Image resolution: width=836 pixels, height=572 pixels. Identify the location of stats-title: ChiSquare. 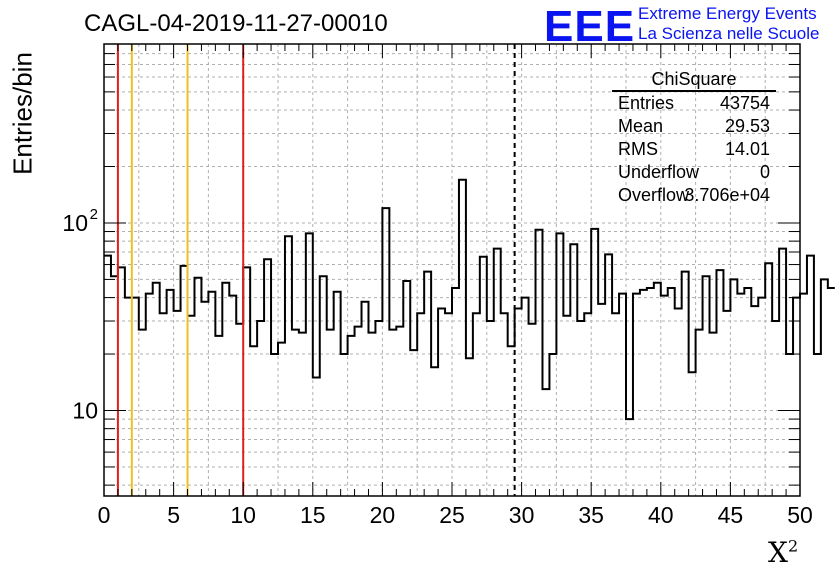
(694, 80).